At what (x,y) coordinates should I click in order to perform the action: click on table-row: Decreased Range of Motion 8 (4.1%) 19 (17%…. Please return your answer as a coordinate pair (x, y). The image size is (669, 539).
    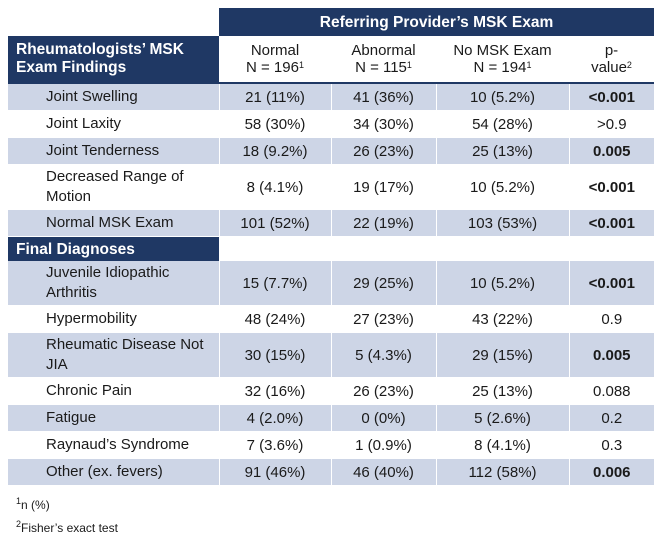
    Looking at the image, I should click on (331, 187).